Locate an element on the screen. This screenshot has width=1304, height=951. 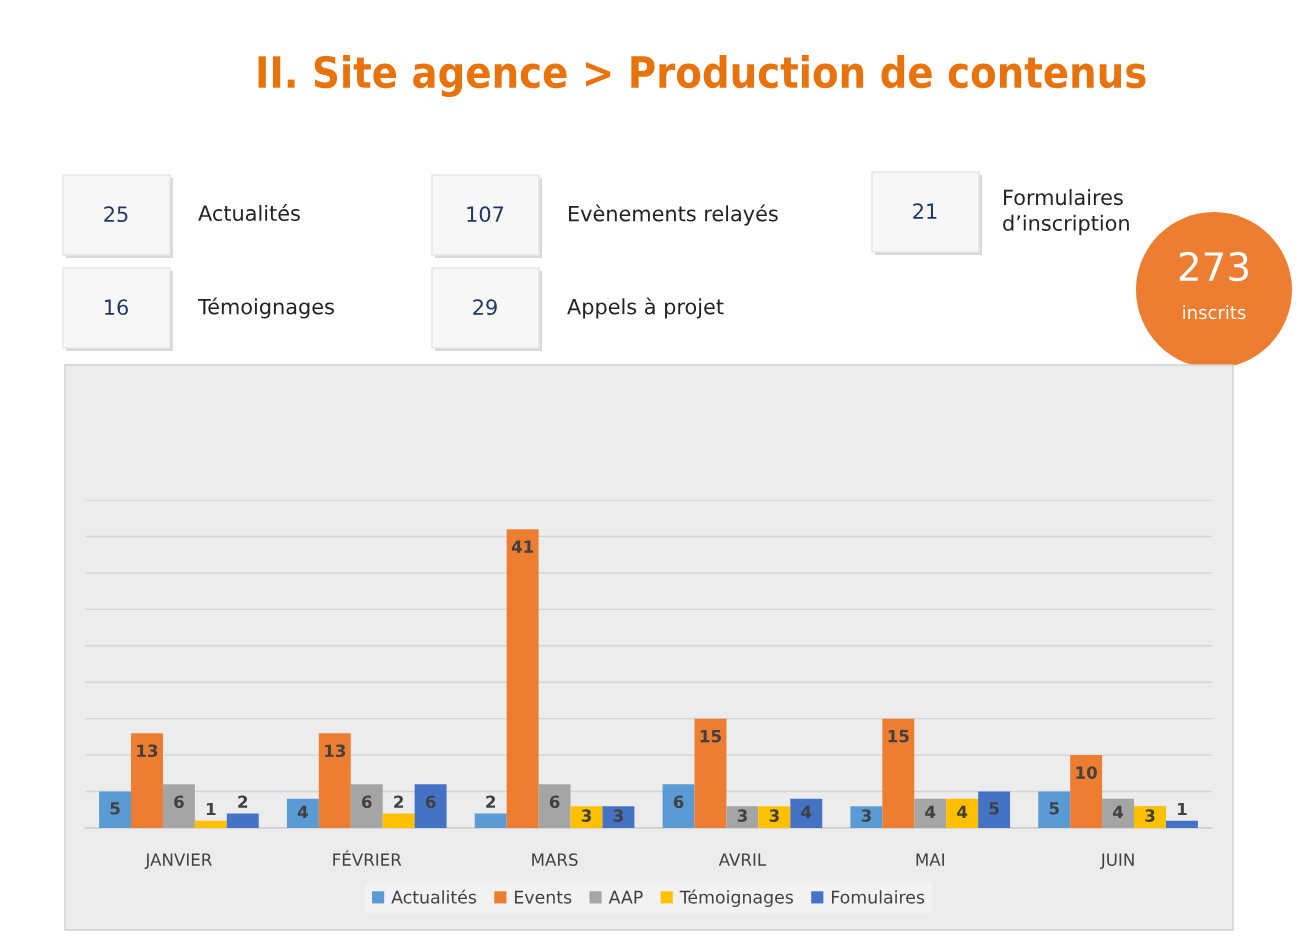
x-tick-label: MAI is located at coordinates (930, 859).